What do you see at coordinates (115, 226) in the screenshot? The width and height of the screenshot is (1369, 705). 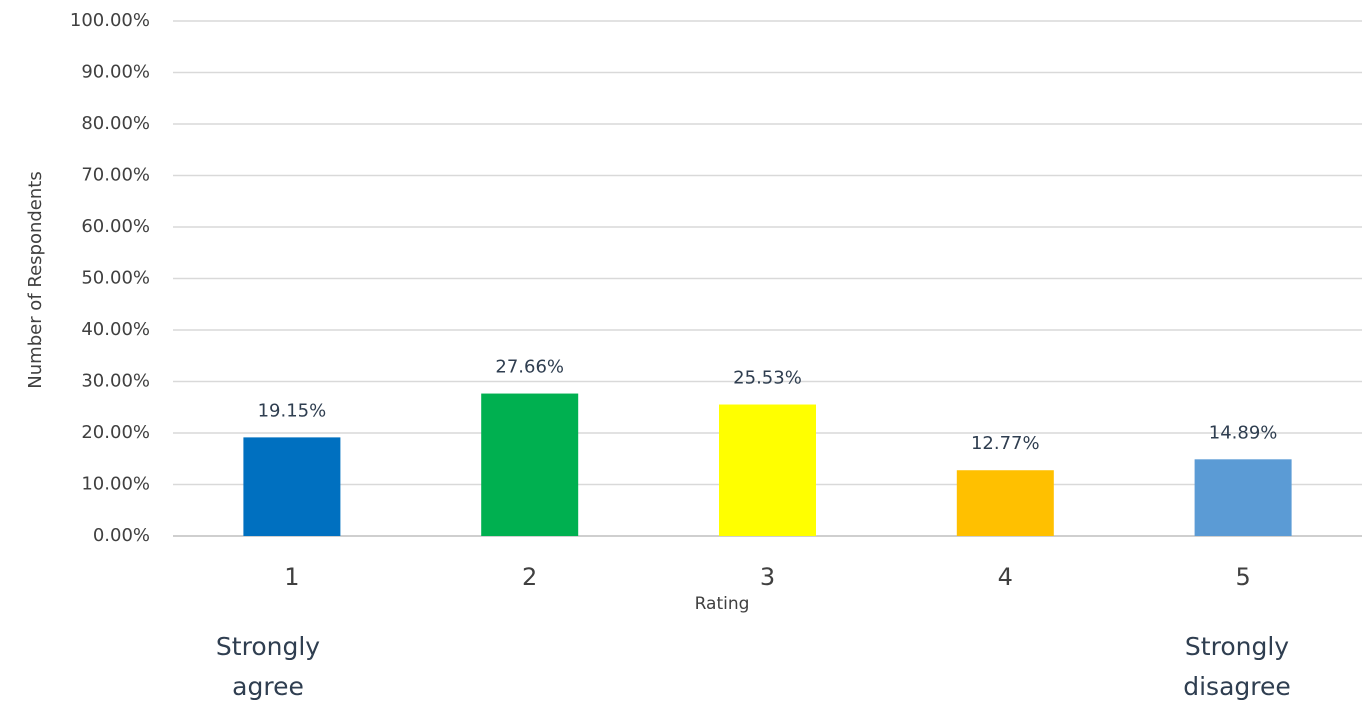 I see `y-tick-label: 60.00%` at bounding box center [115, 226].